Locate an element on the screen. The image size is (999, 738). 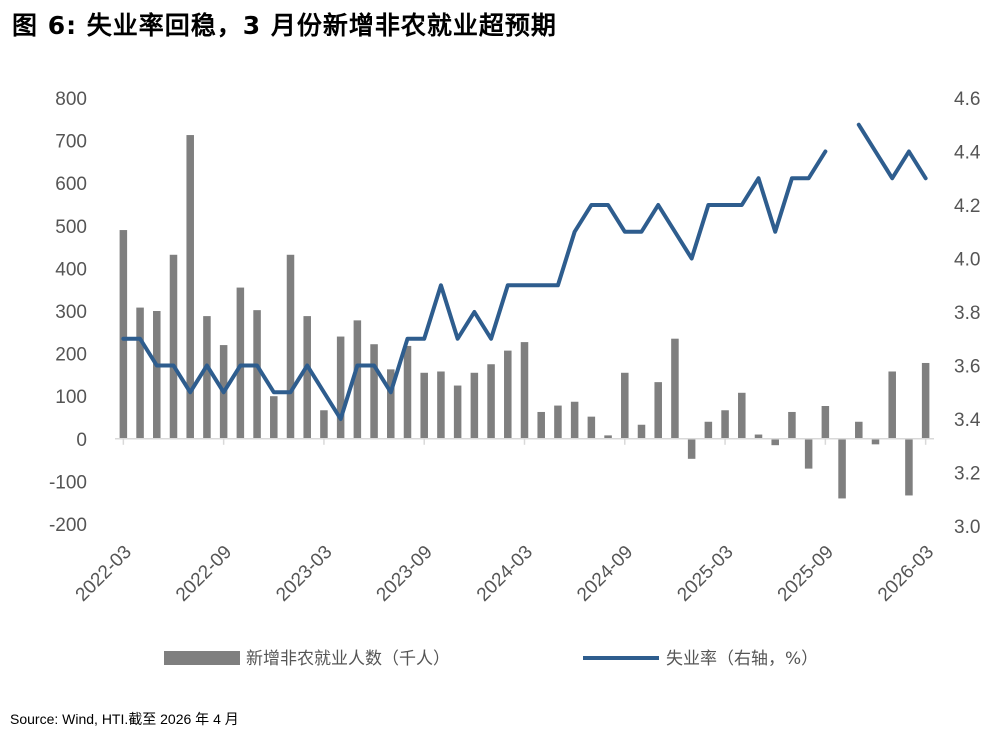
y-left-tick-label: 600 is located at coordinates (71, 184).